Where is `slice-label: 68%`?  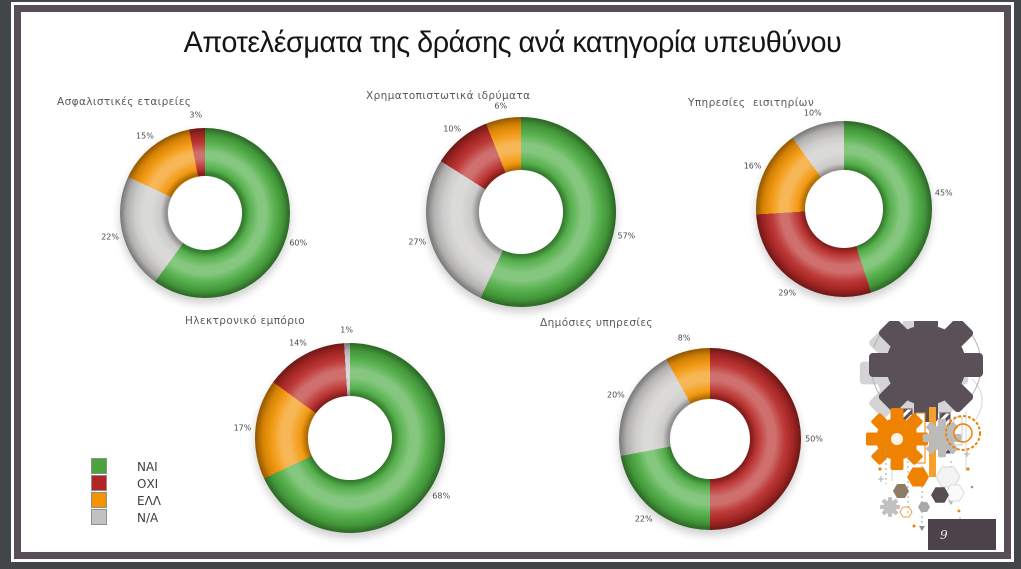 slice-label: 68% is located at coordinates (441, 496).